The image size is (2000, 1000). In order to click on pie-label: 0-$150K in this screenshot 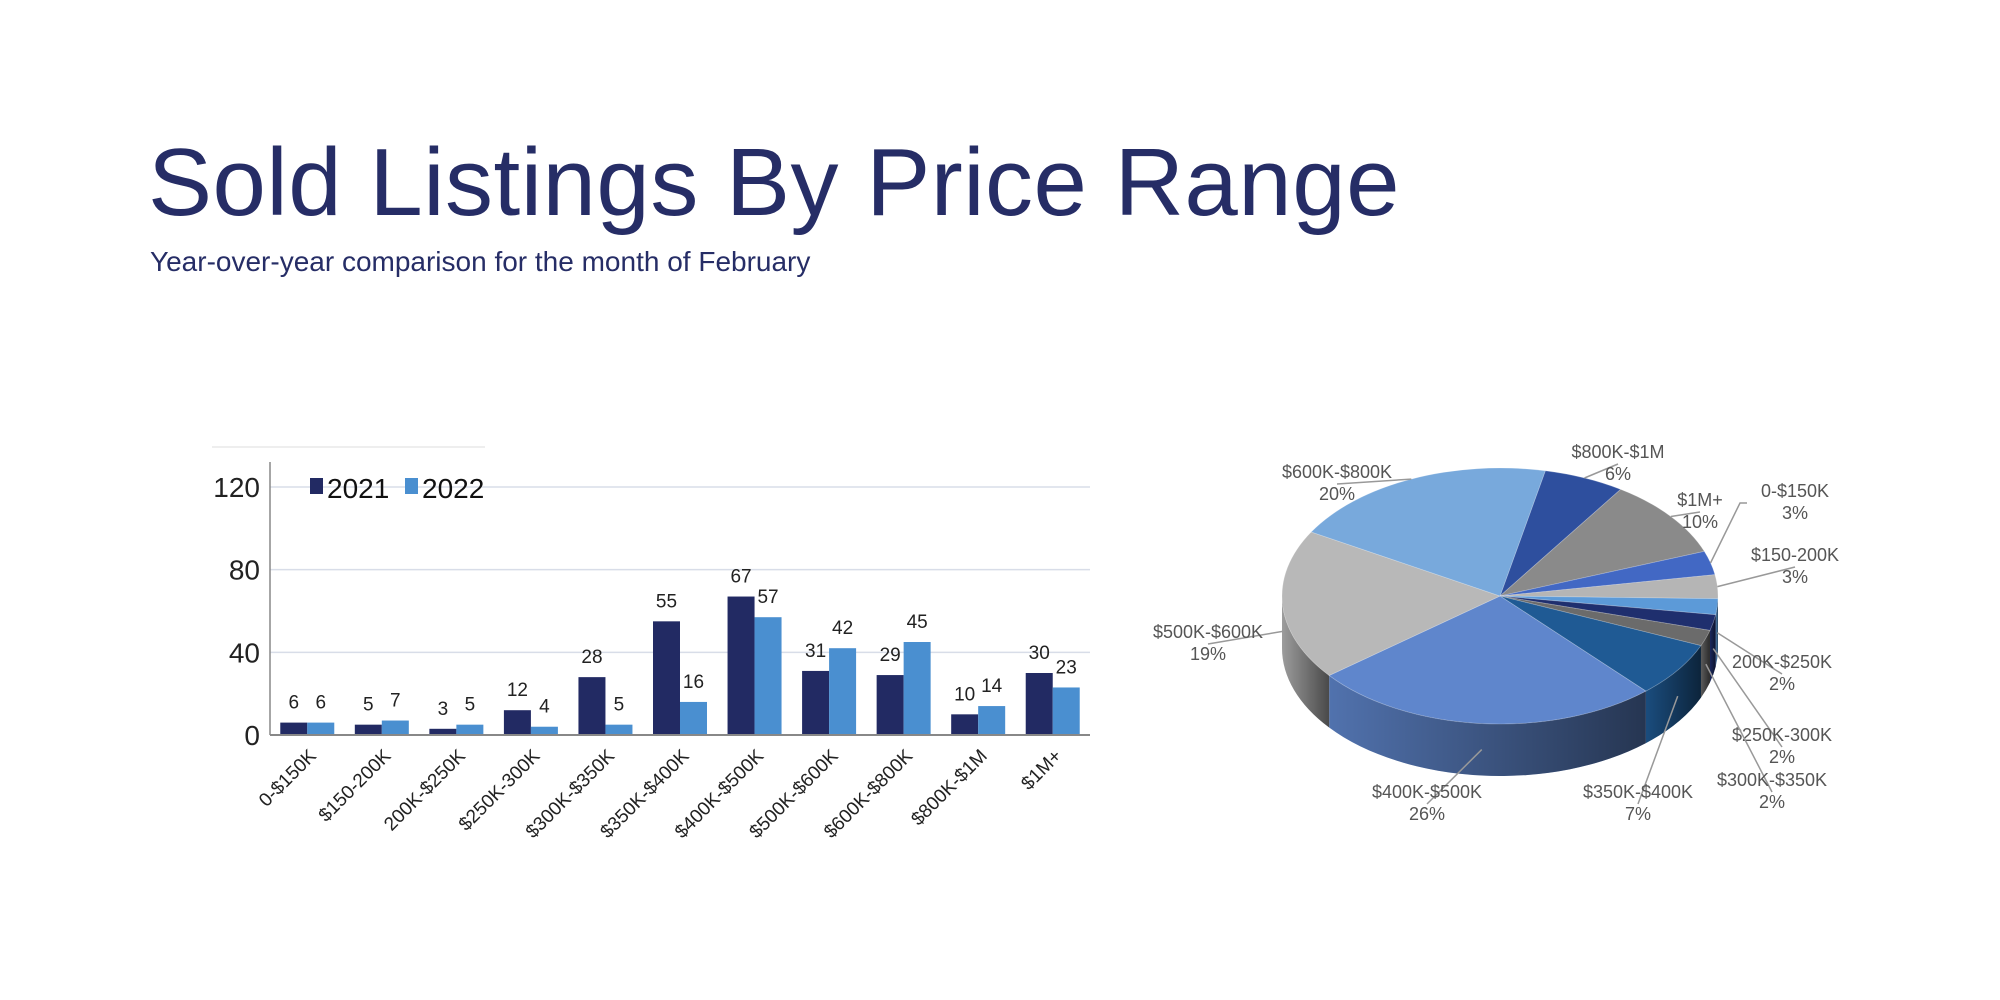, I will do `click(1795, 491)`.